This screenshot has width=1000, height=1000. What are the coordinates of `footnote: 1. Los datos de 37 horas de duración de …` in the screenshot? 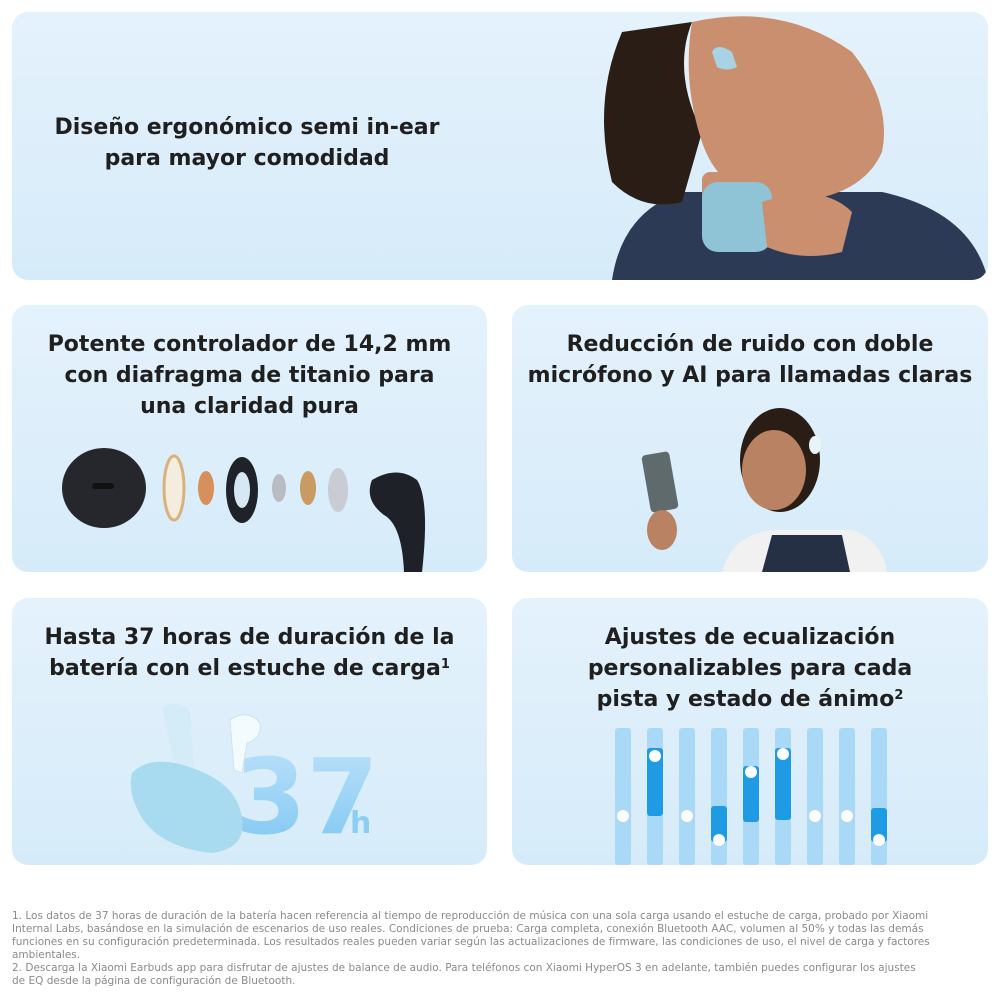 It's located at (471, 935).